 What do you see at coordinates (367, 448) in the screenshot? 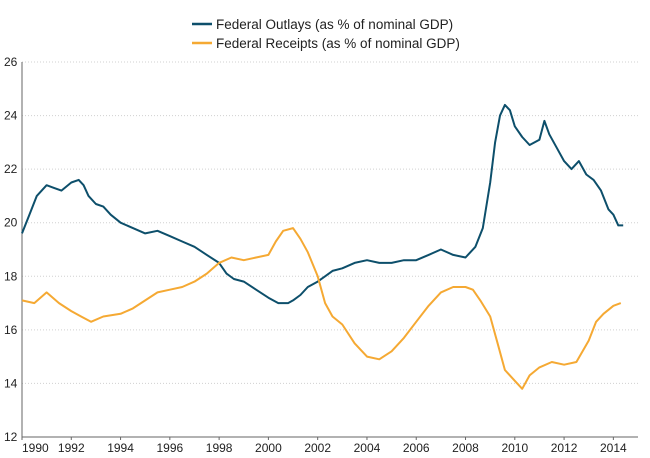
I see `x-tick-label: 2004` at bounding box center [367, 448].